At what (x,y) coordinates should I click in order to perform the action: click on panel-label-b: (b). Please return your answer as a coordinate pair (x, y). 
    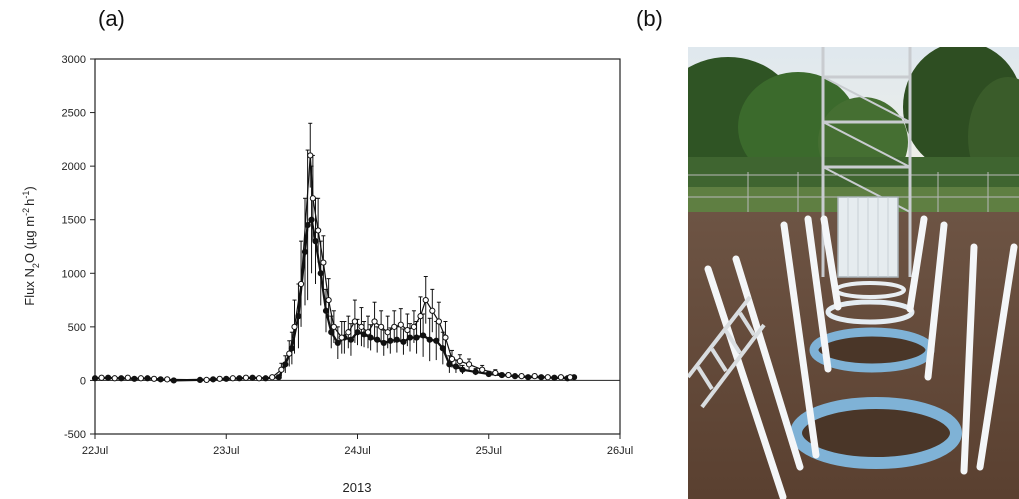
    Looking at the image, I should click on (649, 18).